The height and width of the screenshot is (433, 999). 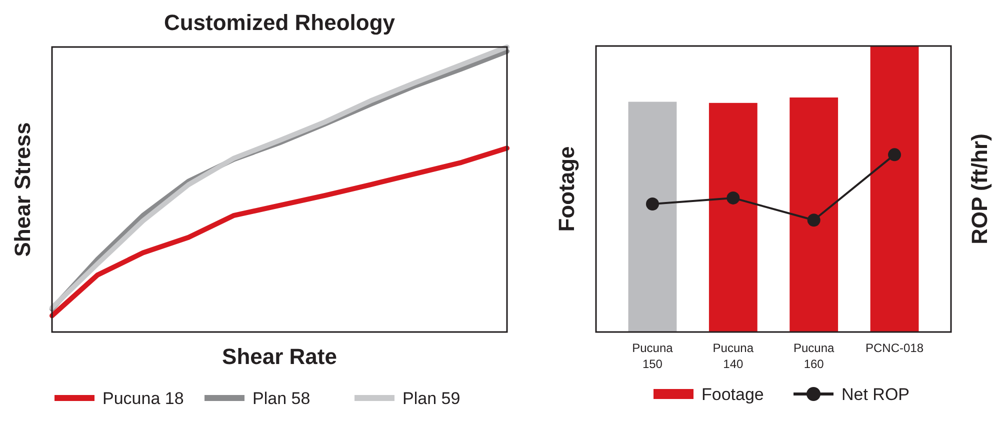 What do you see at coordinates (280, 22) in the screenshot?
I see `chart-title: Customized Rheology` at bounding box center [280, 22].